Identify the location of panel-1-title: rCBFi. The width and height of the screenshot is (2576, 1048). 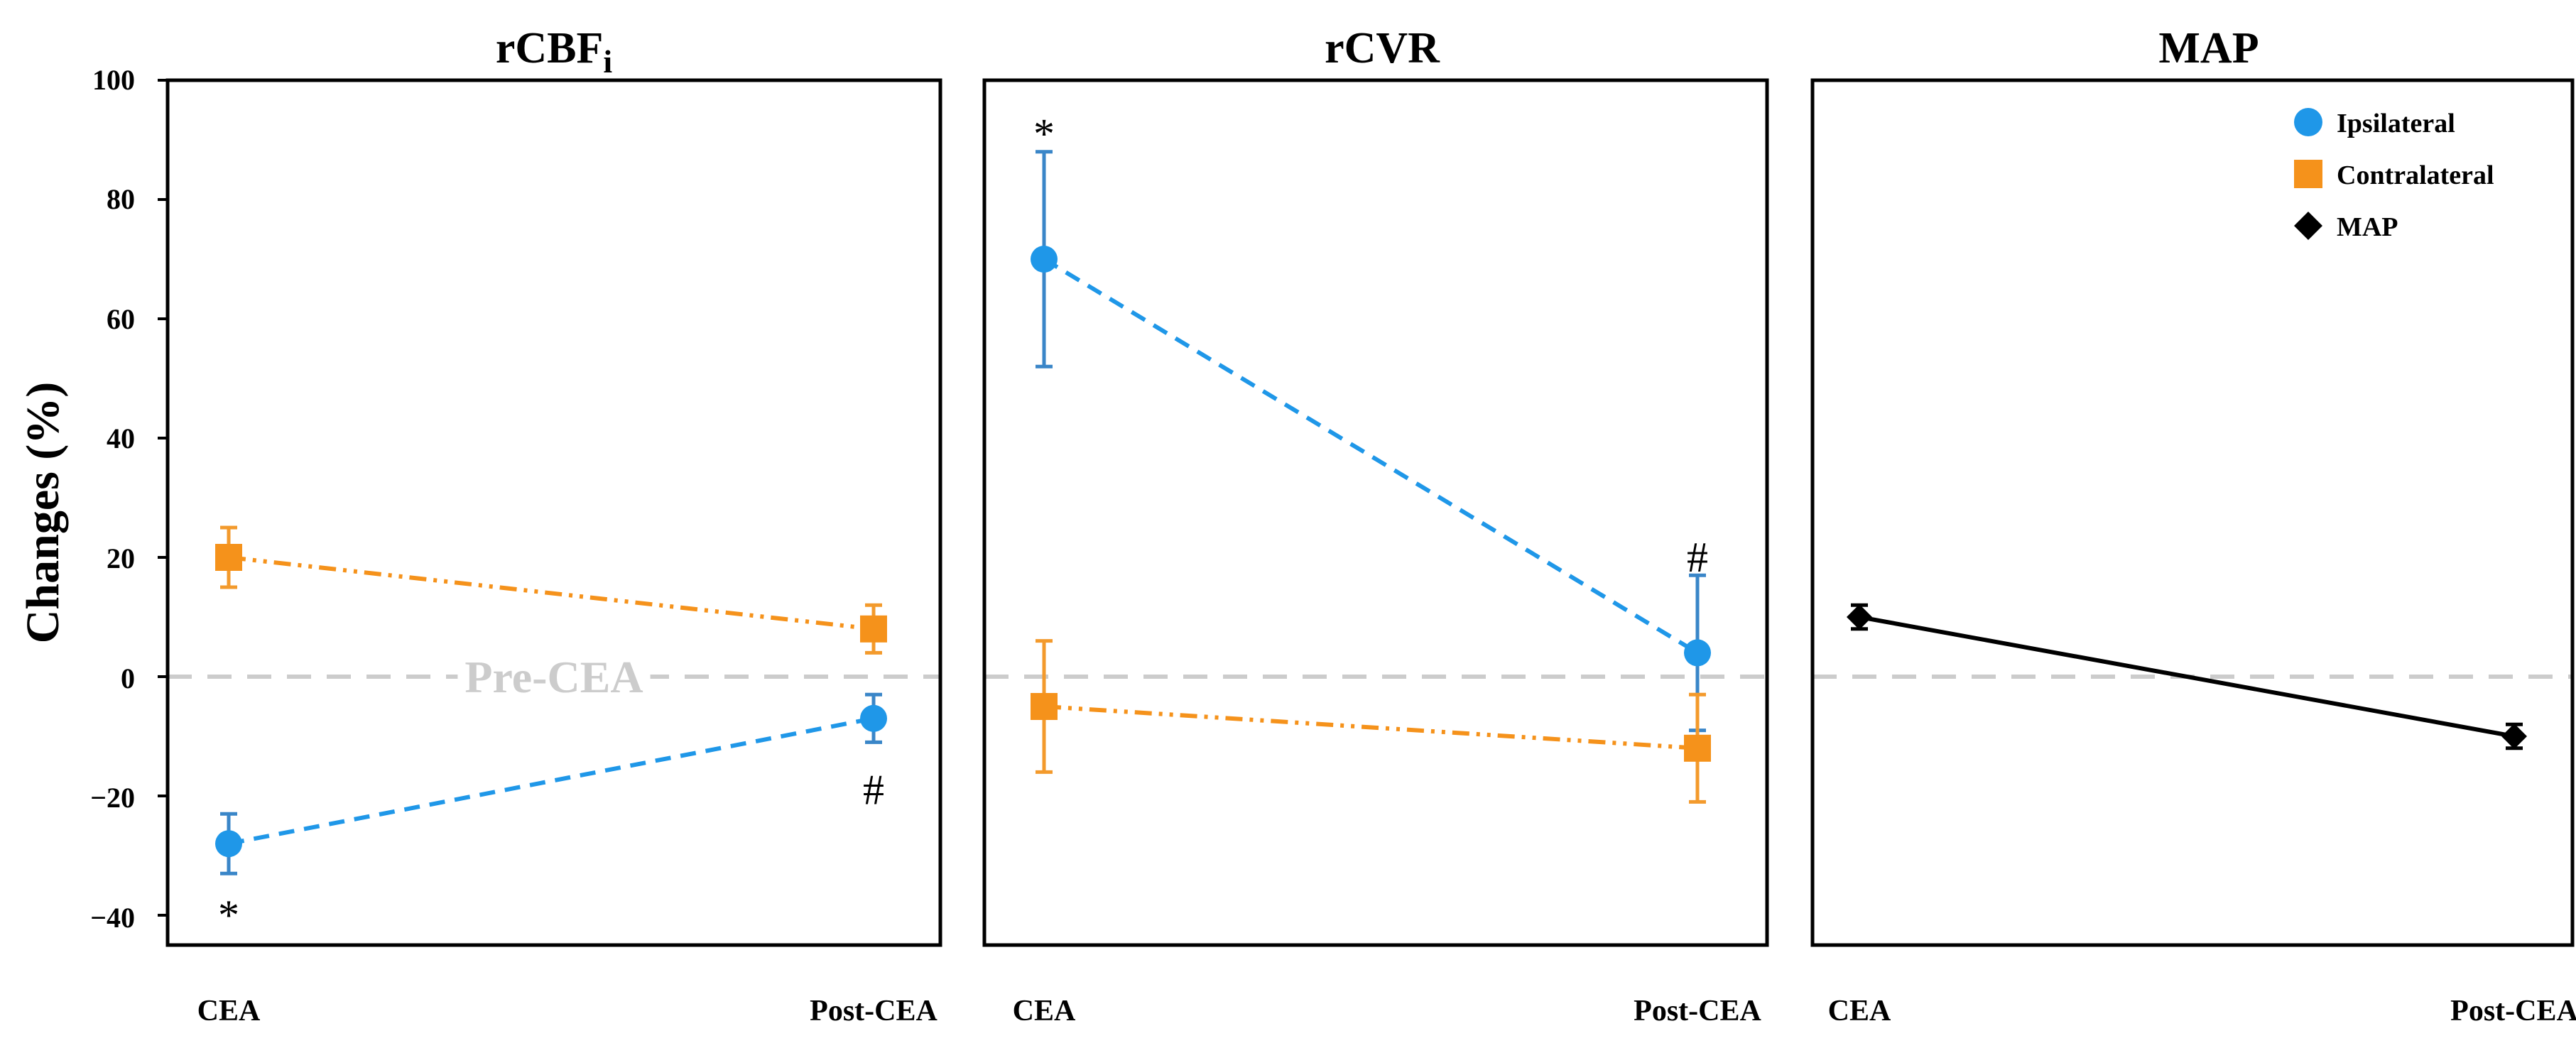
(554, 52).